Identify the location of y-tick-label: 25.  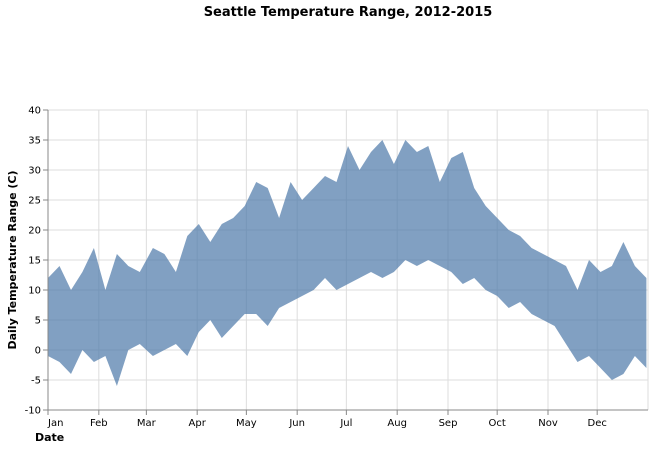
(34, 201).